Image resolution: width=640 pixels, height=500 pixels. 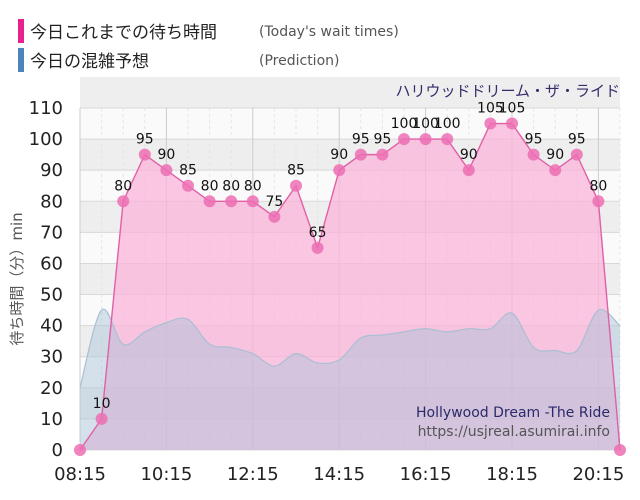 What do you see at coordinates (329, 32) in the screenshot?
I see `legend-sub-today: (Today's wait times)` at bounding box center [329, 32].